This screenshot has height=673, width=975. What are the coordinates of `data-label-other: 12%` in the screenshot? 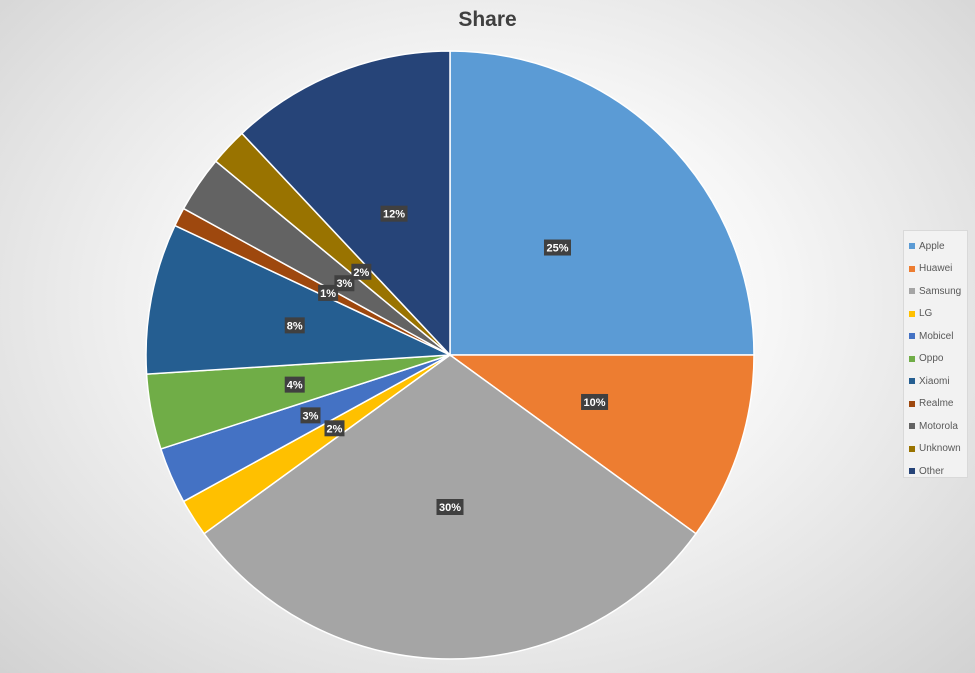 It's located at (394, 213).